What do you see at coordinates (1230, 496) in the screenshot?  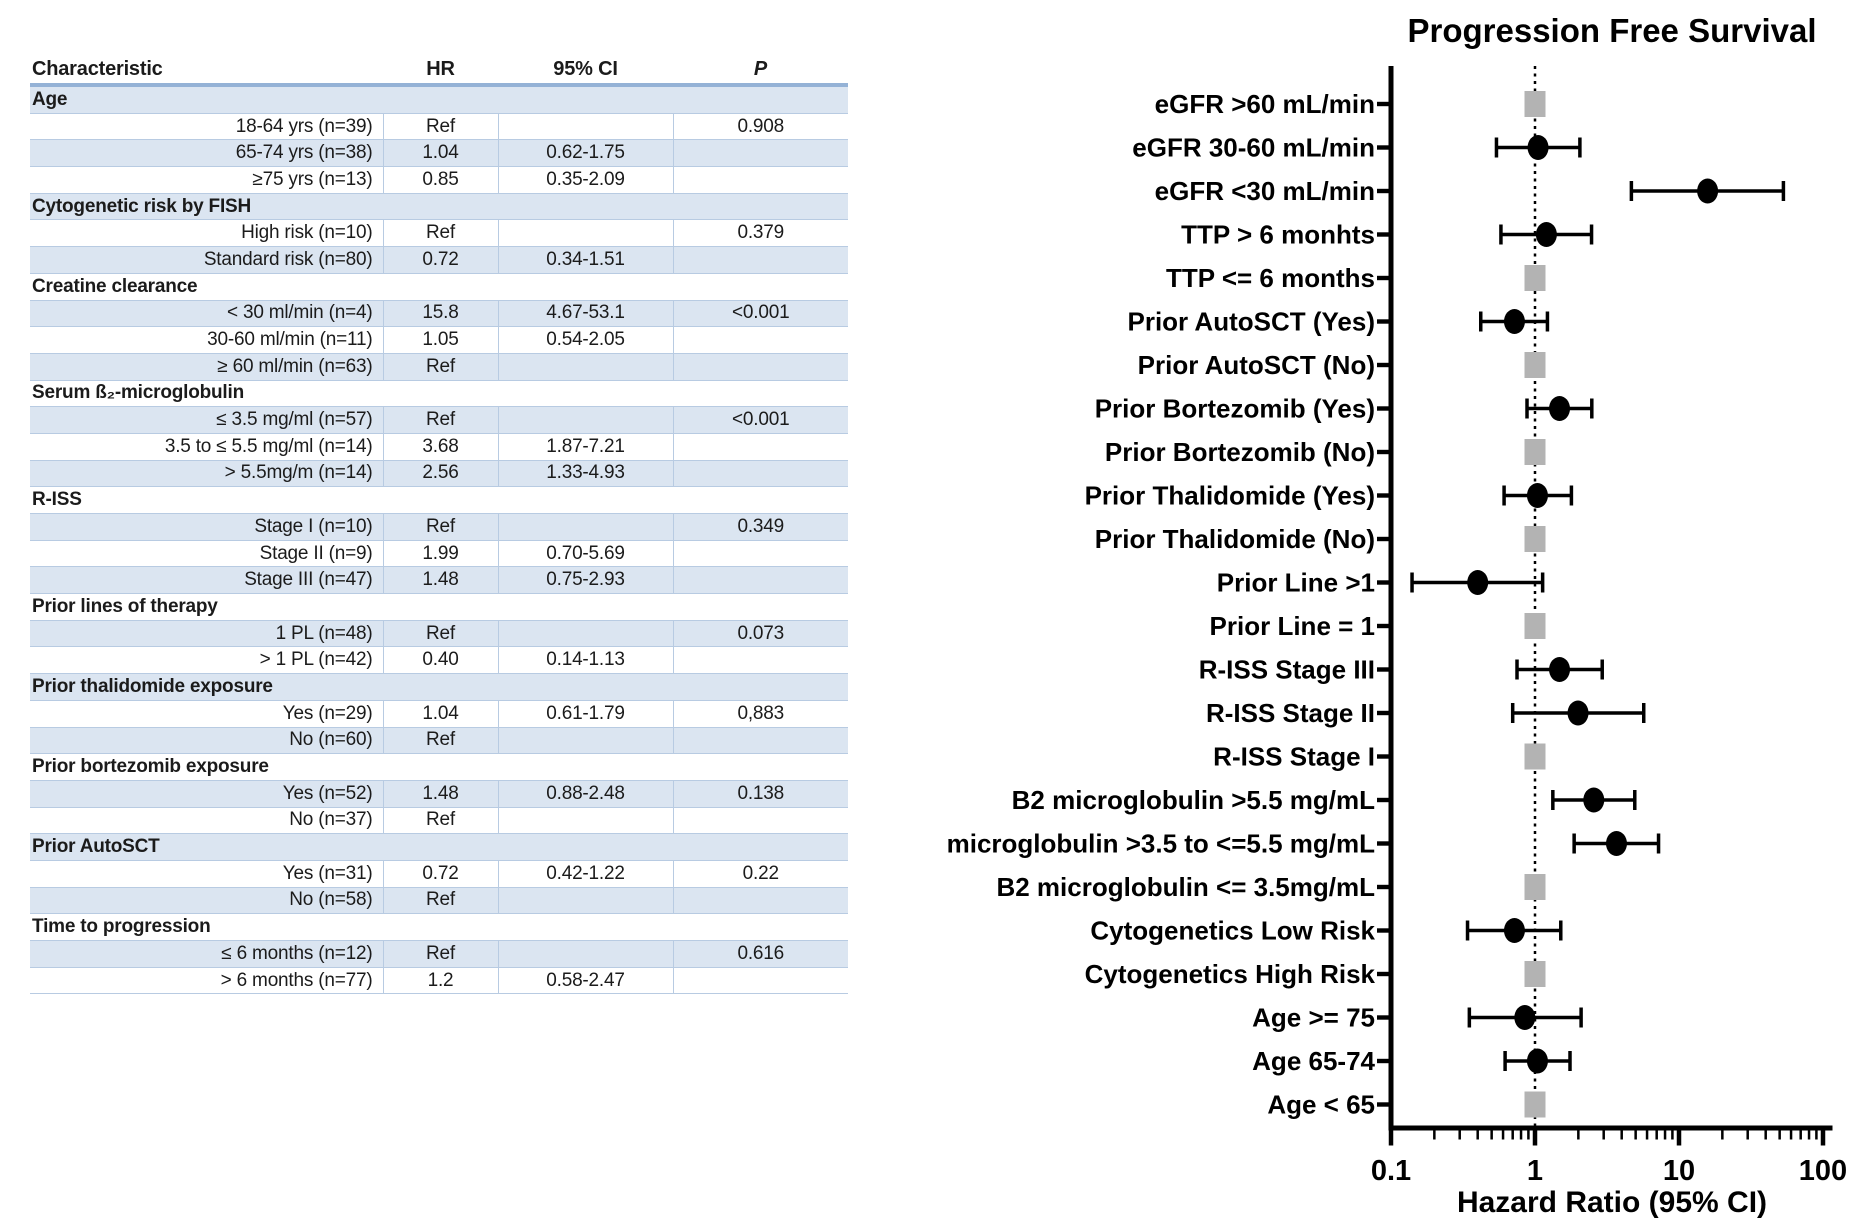 I see `forest-row-label: Prior Thalidomide (Yes)` at bounding box center [1230, 496].